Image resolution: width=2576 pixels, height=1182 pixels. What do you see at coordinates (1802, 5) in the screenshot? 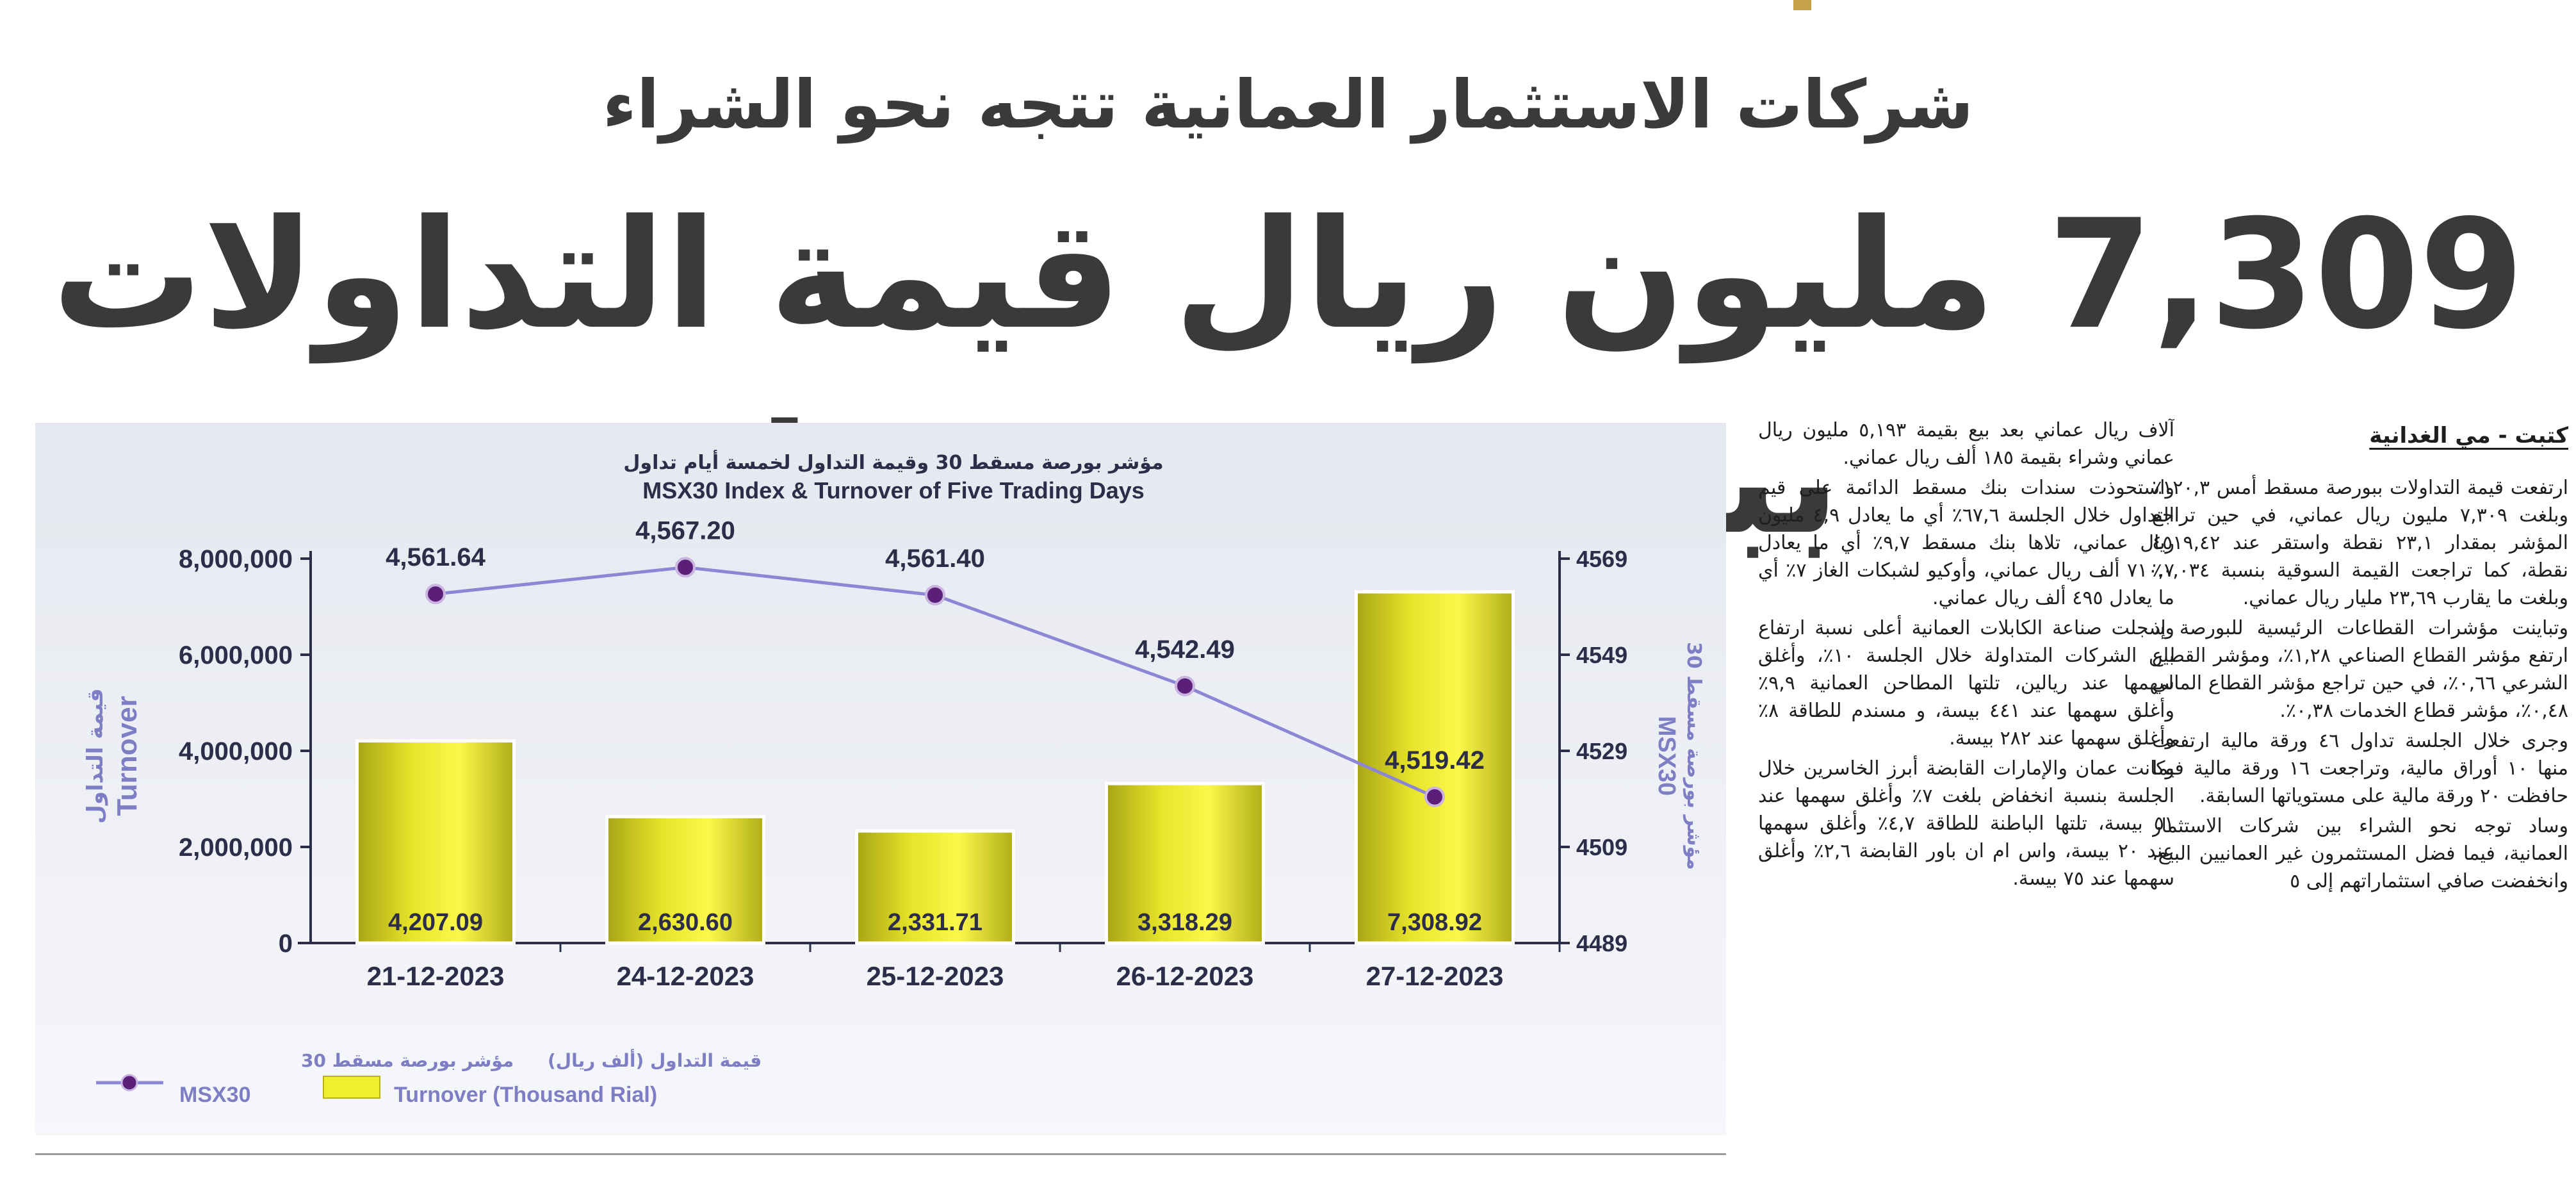
I see `top-ornament` at bounding box center [1802, 5].